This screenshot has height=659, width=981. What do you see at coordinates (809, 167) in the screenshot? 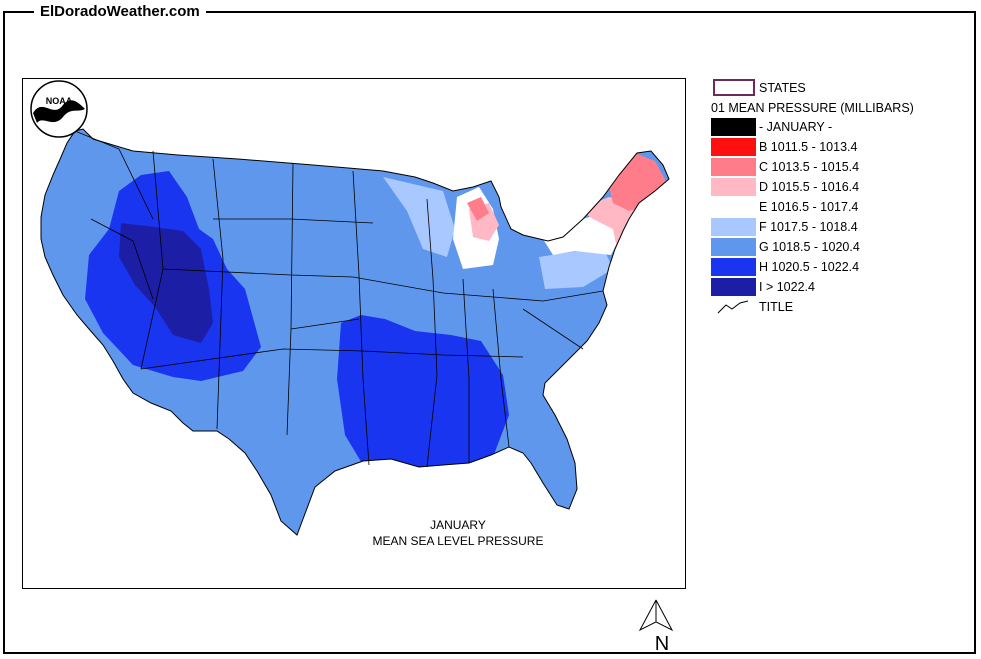
I see `legend-label: C 1013.5 - 1015.4` at bounding box center [809, 167].